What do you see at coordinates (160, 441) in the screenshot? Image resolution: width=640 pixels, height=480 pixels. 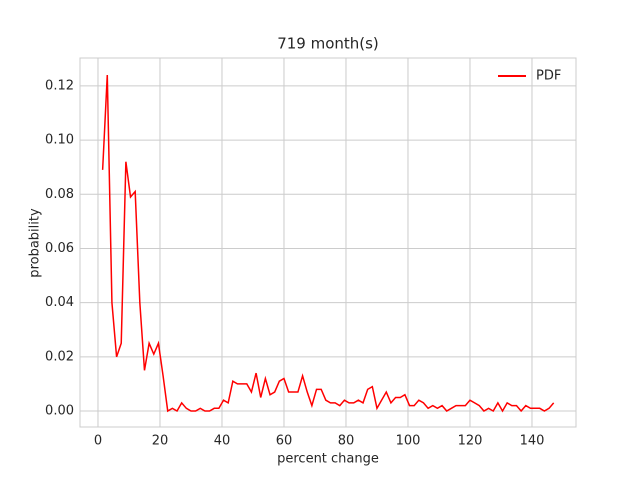 I see `x-tick-label: 20` at bounding box center [160, 441].